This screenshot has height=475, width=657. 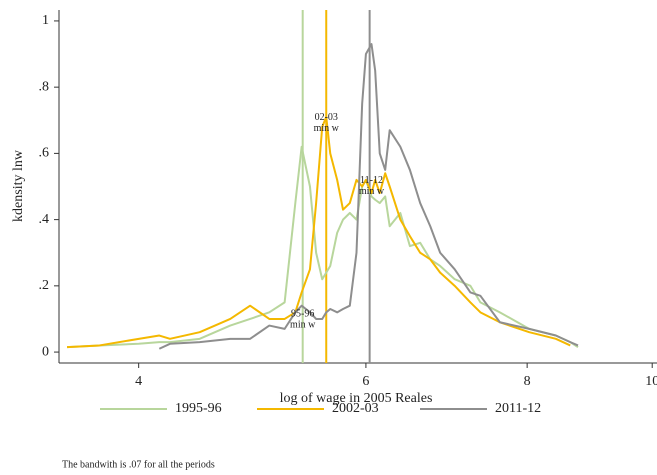 I want to click on annotation: 95-96, so click(x=302, y=313).